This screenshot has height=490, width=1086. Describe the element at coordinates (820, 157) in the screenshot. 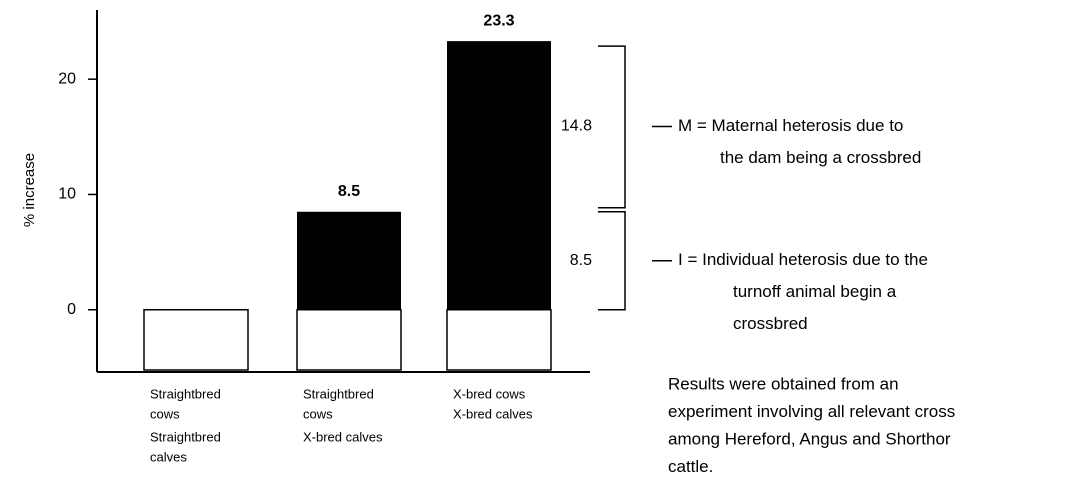

I see `bracket-legend: the dam being a crossbred` at that location.